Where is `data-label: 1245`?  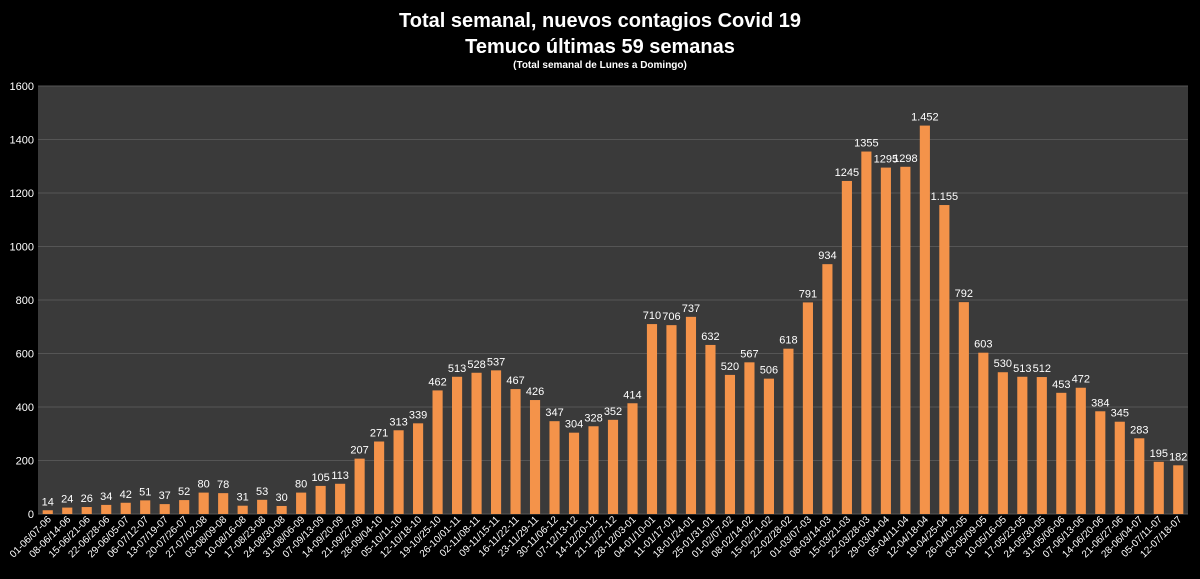
data-label: 1245 is located at coordinates (847, 173).